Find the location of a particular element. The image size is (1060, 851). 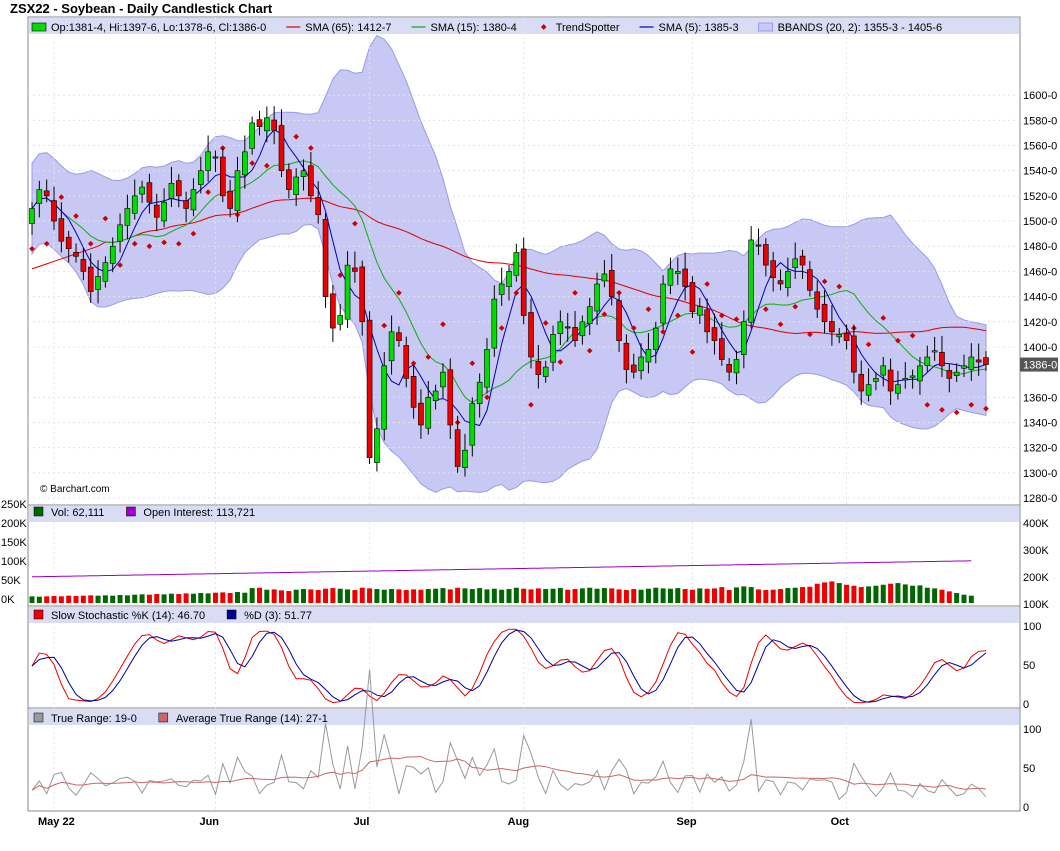

price-tick-label: 1480-0 is located at coordinates (1040, 247).